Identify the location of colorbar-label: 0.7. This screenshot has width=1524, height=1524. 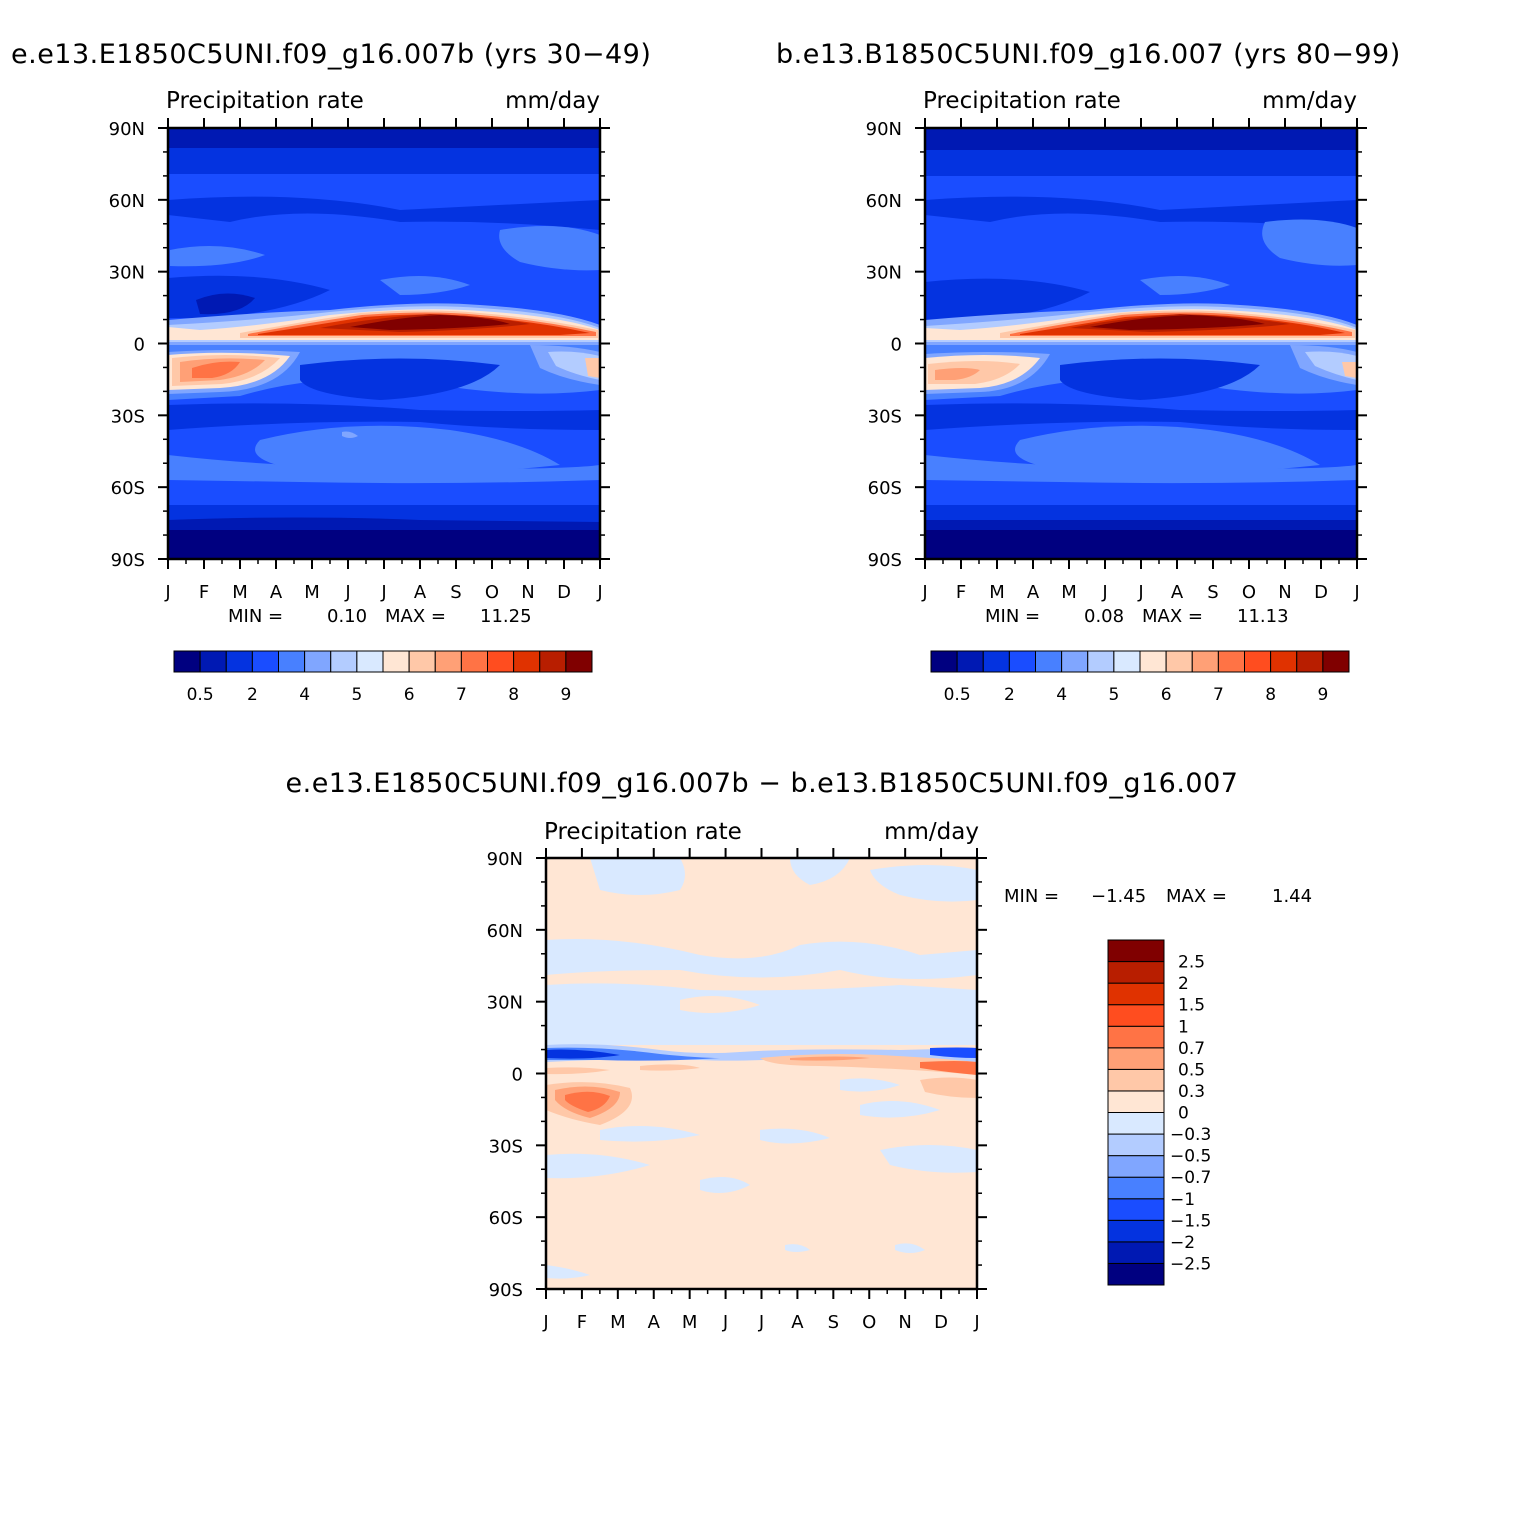
(1191, 1049).